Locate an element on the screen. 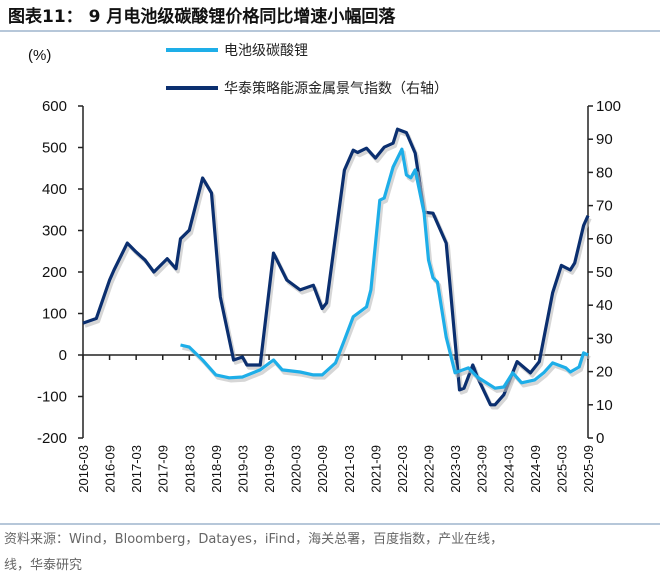 This screenshot has height=581, width=660. right-tick-label: 80 is located at coordinates (604, 172).